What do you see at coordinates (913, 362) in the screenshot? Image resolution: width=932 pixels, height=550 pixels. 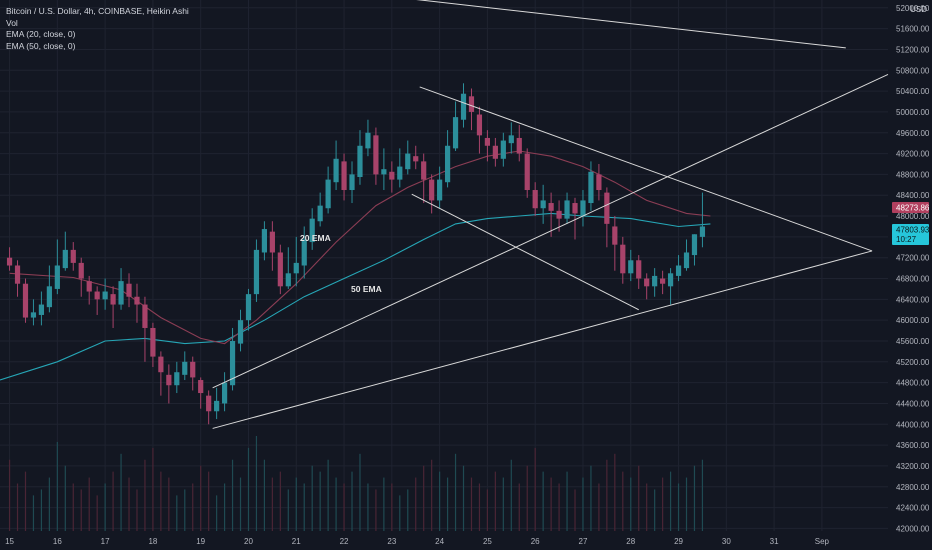 I see `price-tick-label: 45200.00` at bounding box center [913, 362].